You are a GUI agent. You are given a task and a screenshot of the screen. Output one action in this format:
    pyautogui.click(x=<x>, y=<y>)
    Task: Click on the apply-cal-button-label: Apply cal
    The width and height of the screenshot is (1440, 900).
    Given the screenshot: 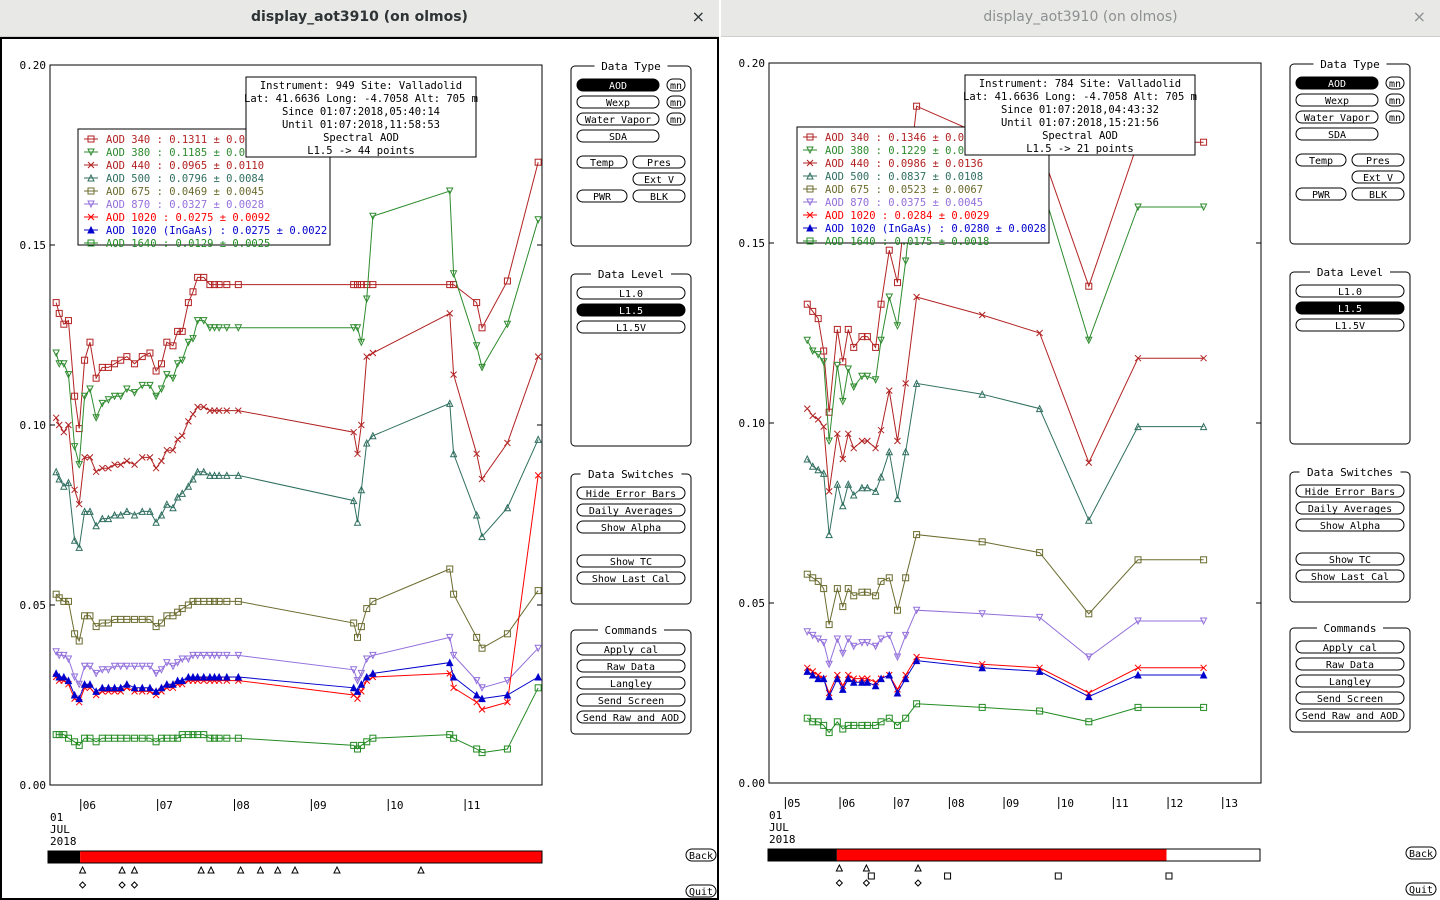 What is the action you would take?
    pyautogui.click(x=631, y=650)
    